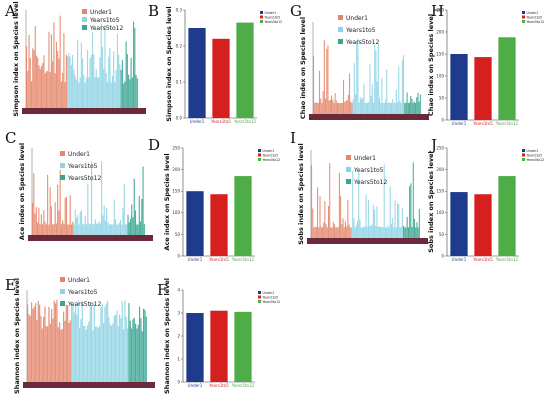 This screenshot has height=404, width=550. I want to click on x-tick-label: Years1to5, so click(482, 123).